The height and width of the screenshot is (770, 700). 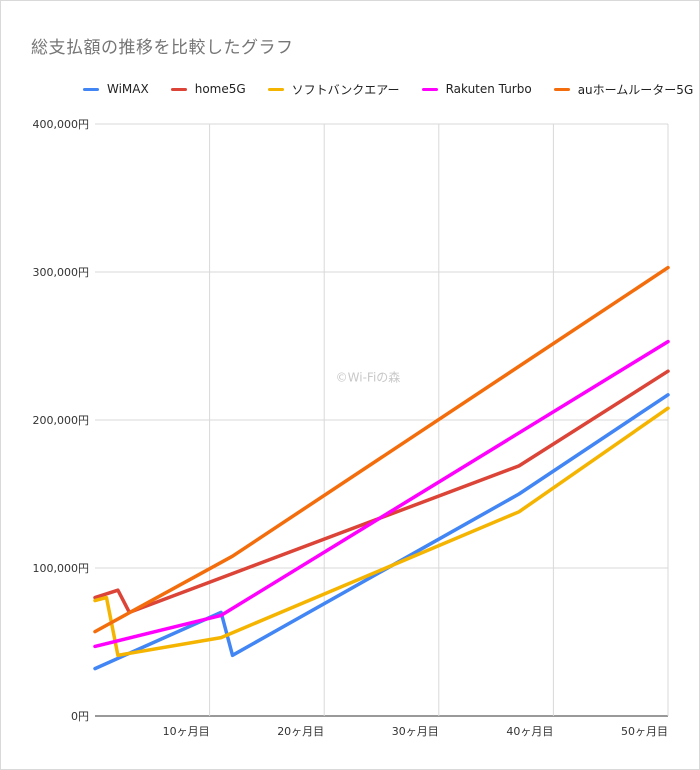 I want to click on y-tick-label: 300,000円, so click(x=61, y=272).